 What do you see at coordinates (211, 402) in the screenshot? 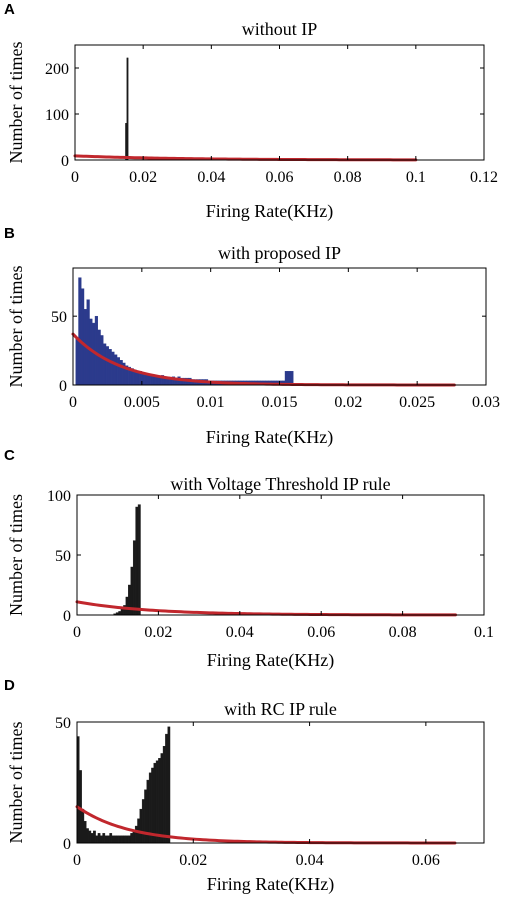
I see `x-tick-label: 0.01` at bounding box center [211, 402].